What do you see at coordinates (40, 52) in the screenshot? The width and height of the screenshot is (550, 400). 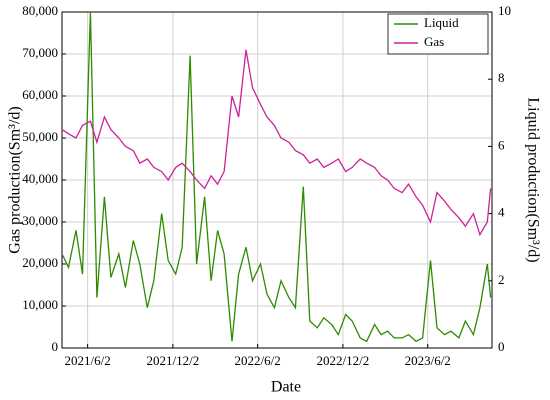 I see `y-tick-label: 70,000` at bounding box center [40, 52].